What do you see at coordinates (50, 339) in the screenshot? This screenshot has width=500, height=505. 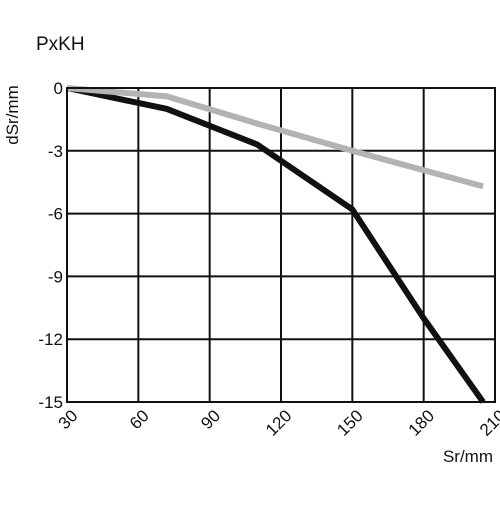 I see `y-tick-label: -12` at bounding box center [50, 339].